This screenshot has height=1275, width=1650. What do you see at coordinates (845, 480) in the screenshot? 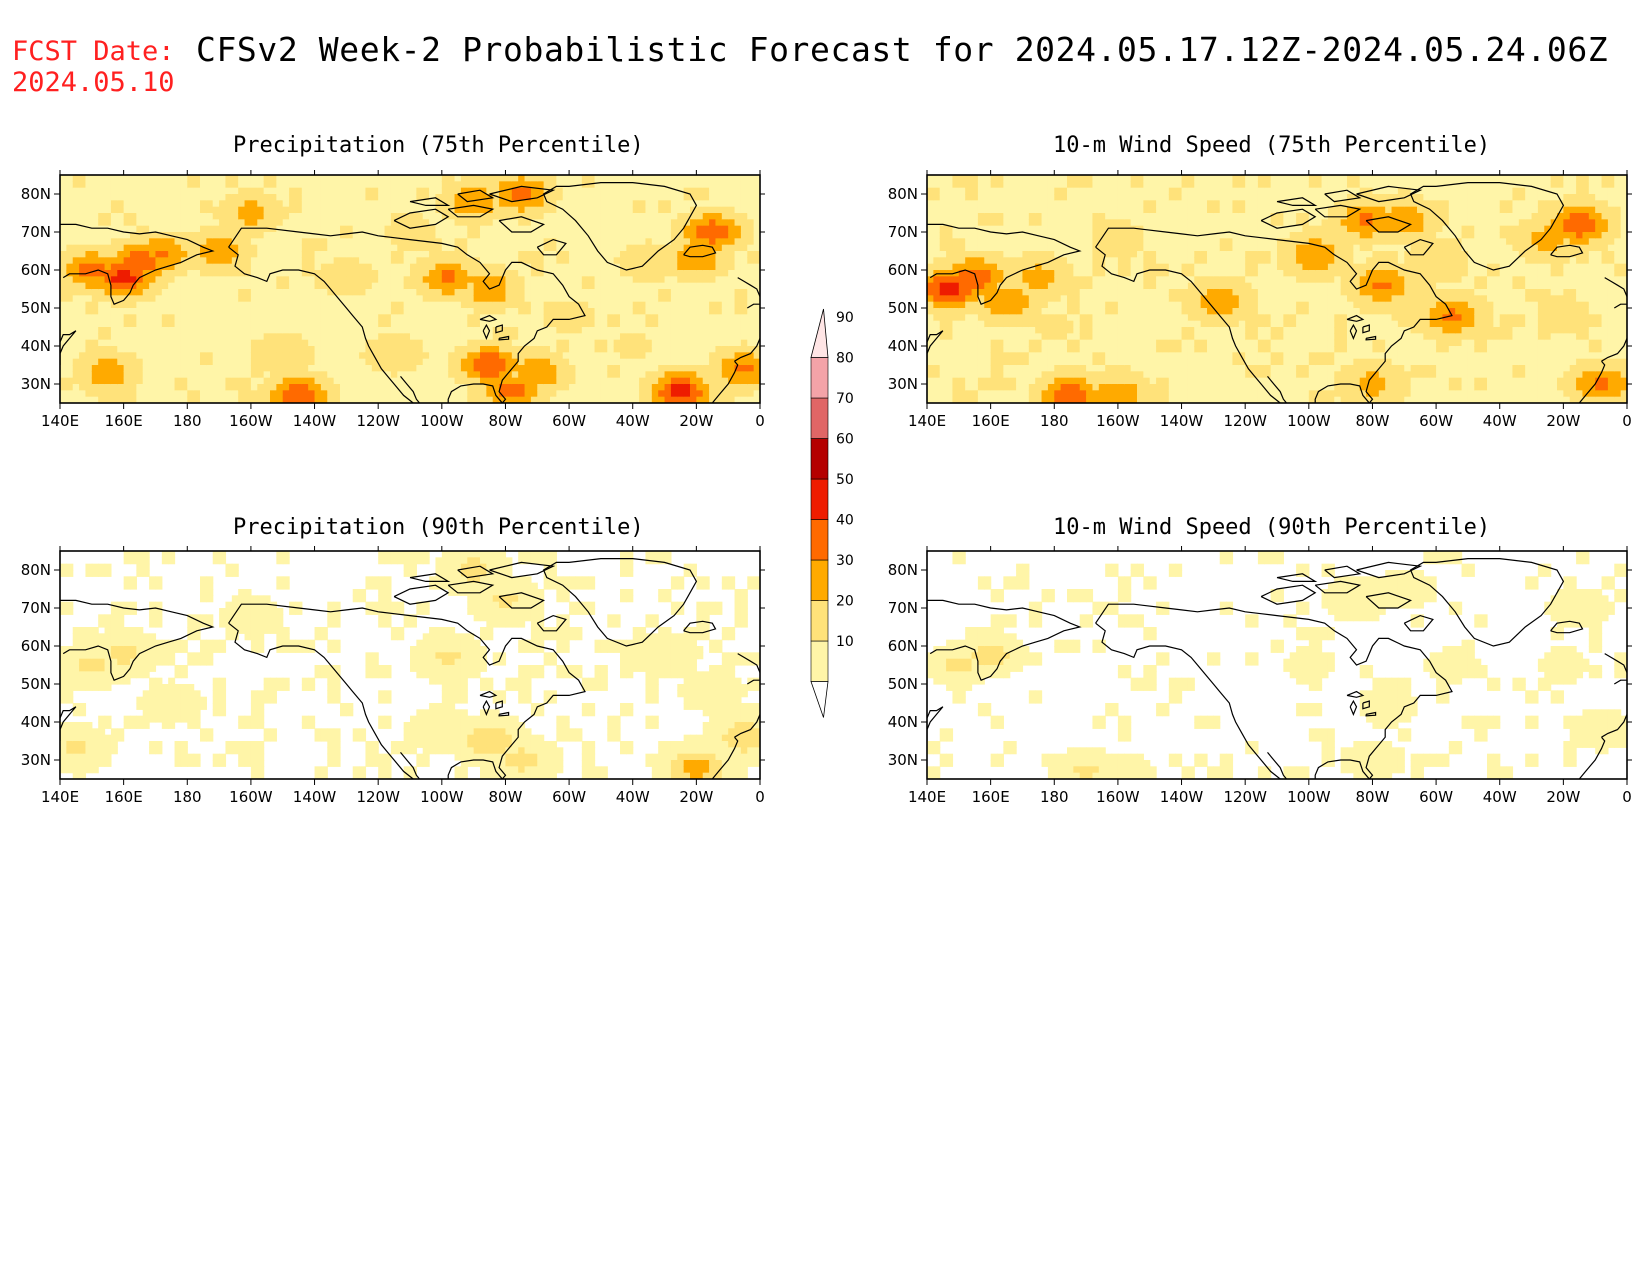
I see `colorbar-label: 50` at bounding box center [845, 480].